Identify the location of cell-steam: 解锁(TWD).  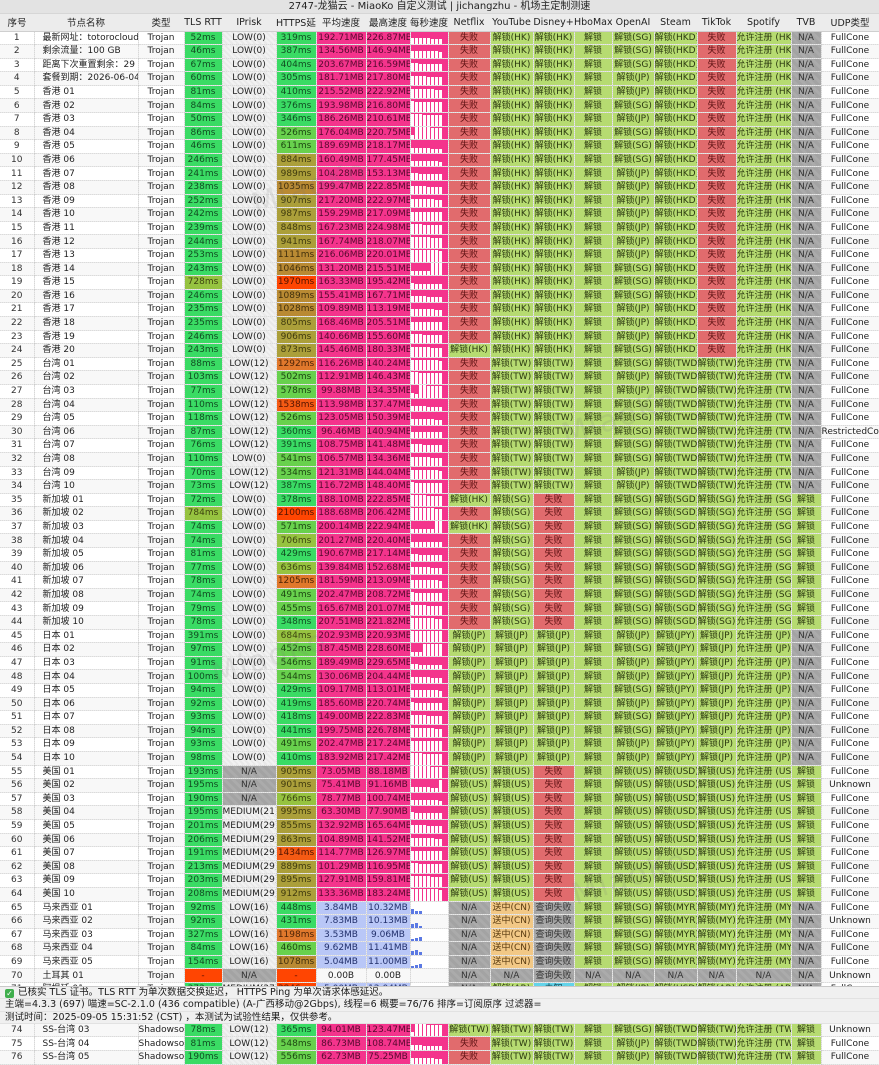
(676, 1057).